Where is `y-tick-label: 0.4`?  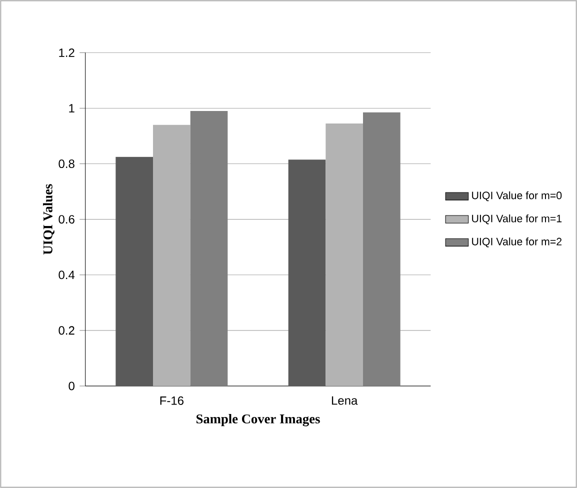
y-tick-label: 0.4 is located at coordinates (66, 275).